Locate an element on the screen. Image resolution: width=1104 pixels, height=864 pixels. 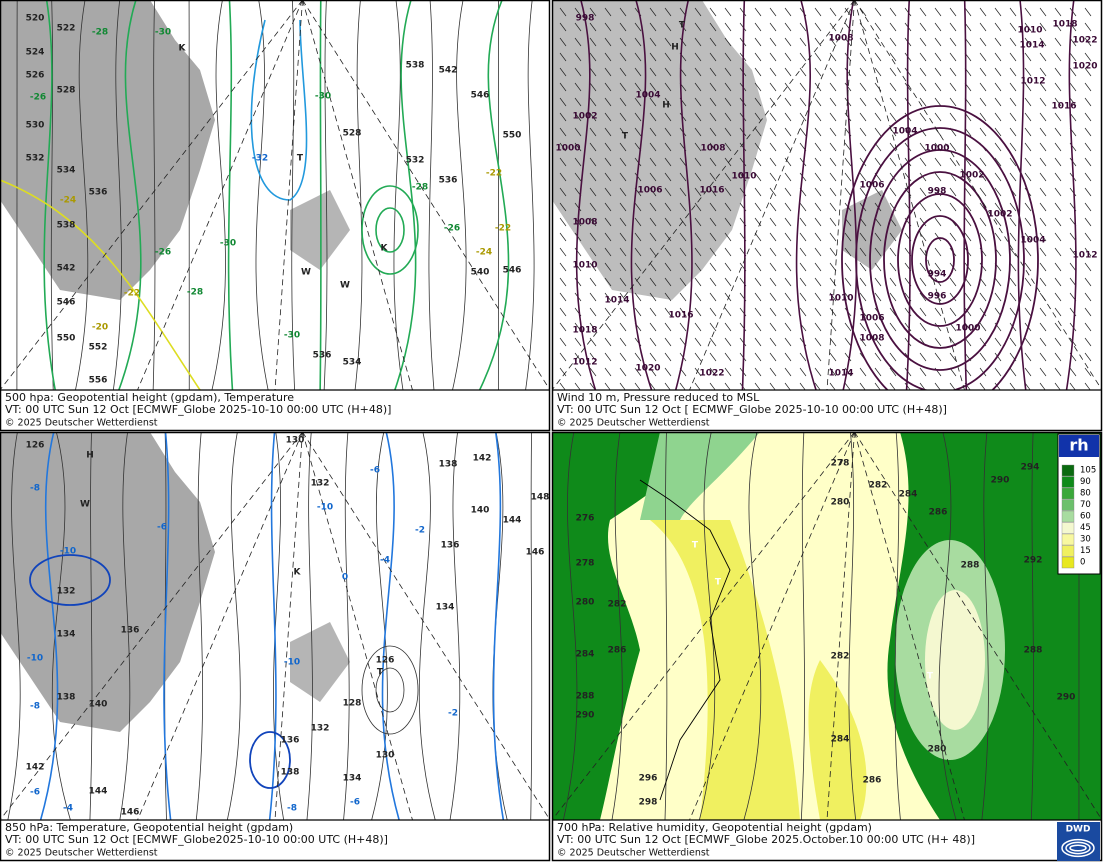
contour-label: 1012 is located at coordinates (1032, 82).